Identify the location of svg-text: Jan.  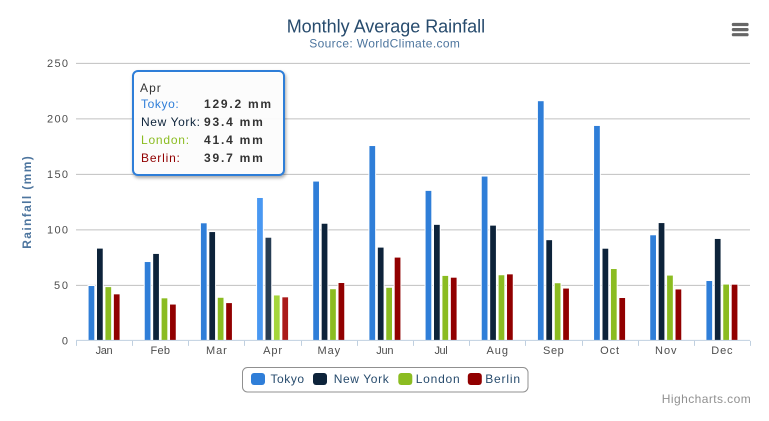
(104, 351).